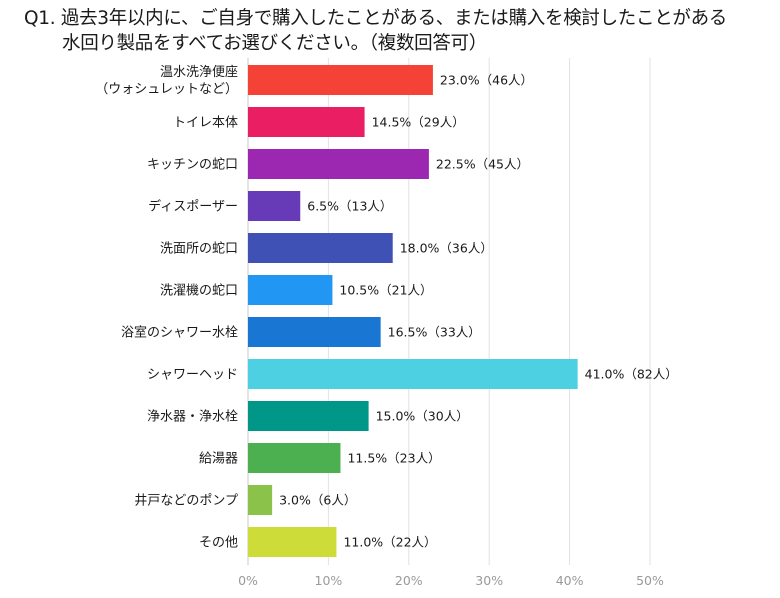  What do you see at coordinates (570, 580) in the screenshot?
I see `x-tick-label: 40%` at bounding box center [570, 580].